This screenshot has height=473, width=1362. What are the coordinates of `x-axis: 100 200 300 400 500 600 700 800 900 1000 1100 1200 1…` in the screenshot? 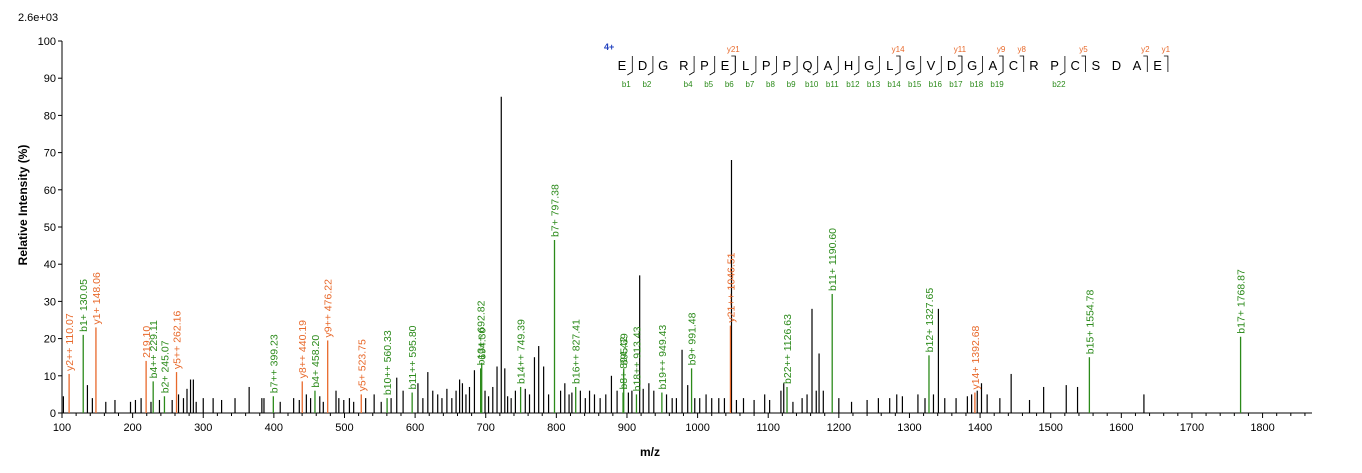 It's located at (682, 423).